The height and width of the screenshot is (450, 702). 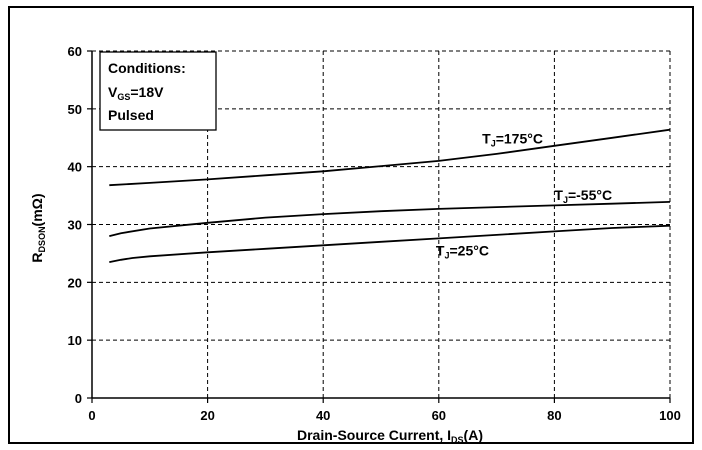 I want to click on y-tick-label: 0, so click(x=78, y=398).